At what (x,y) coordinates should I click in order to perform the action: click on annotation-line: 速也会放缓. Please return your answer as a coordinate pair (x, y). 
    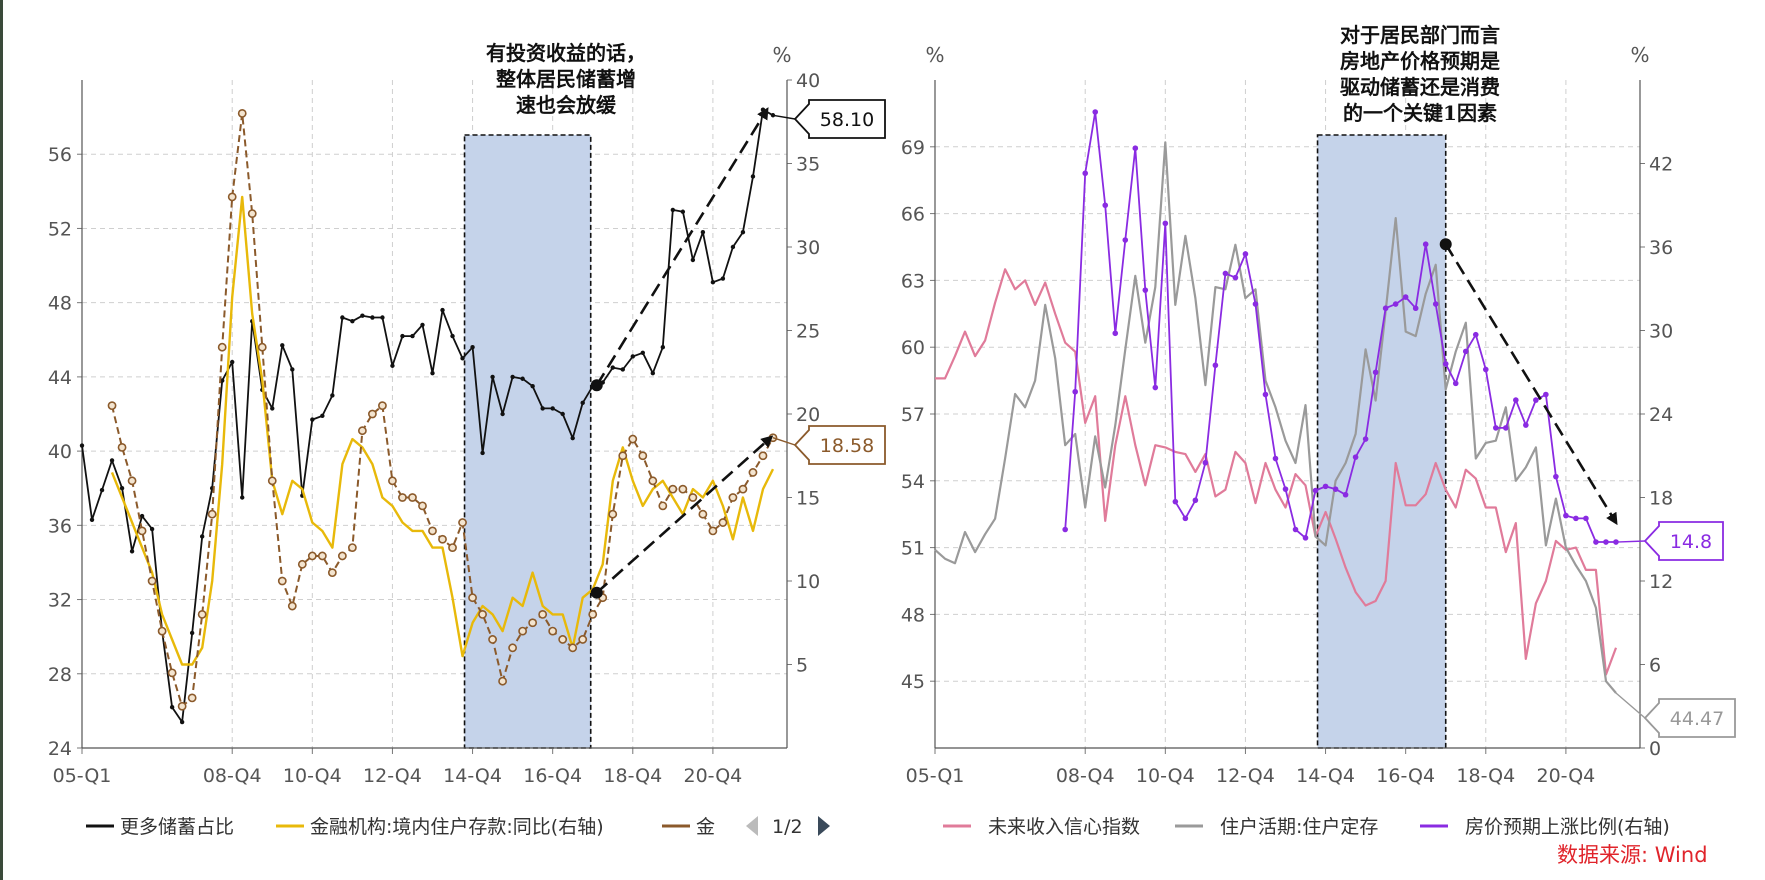
    Looking at the image, I should click on (566, 105).